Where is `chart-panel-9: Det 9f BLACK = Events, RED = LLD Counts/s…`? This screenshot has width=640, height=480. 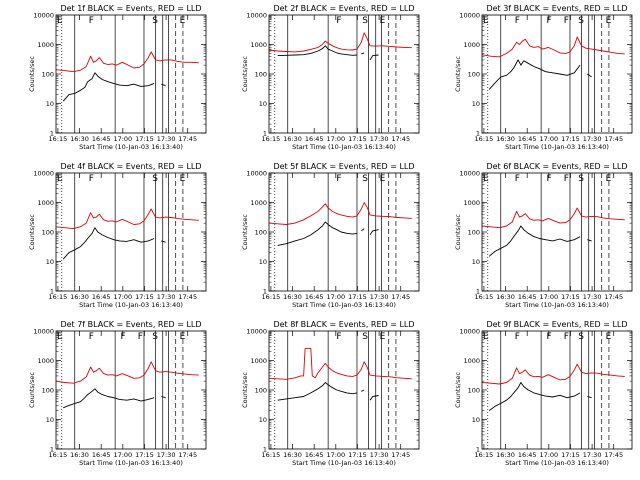
chart-panel-9: Det 9f BLACK = Events, RED = LLD Counts/s… is located at coordinates (543, 393).